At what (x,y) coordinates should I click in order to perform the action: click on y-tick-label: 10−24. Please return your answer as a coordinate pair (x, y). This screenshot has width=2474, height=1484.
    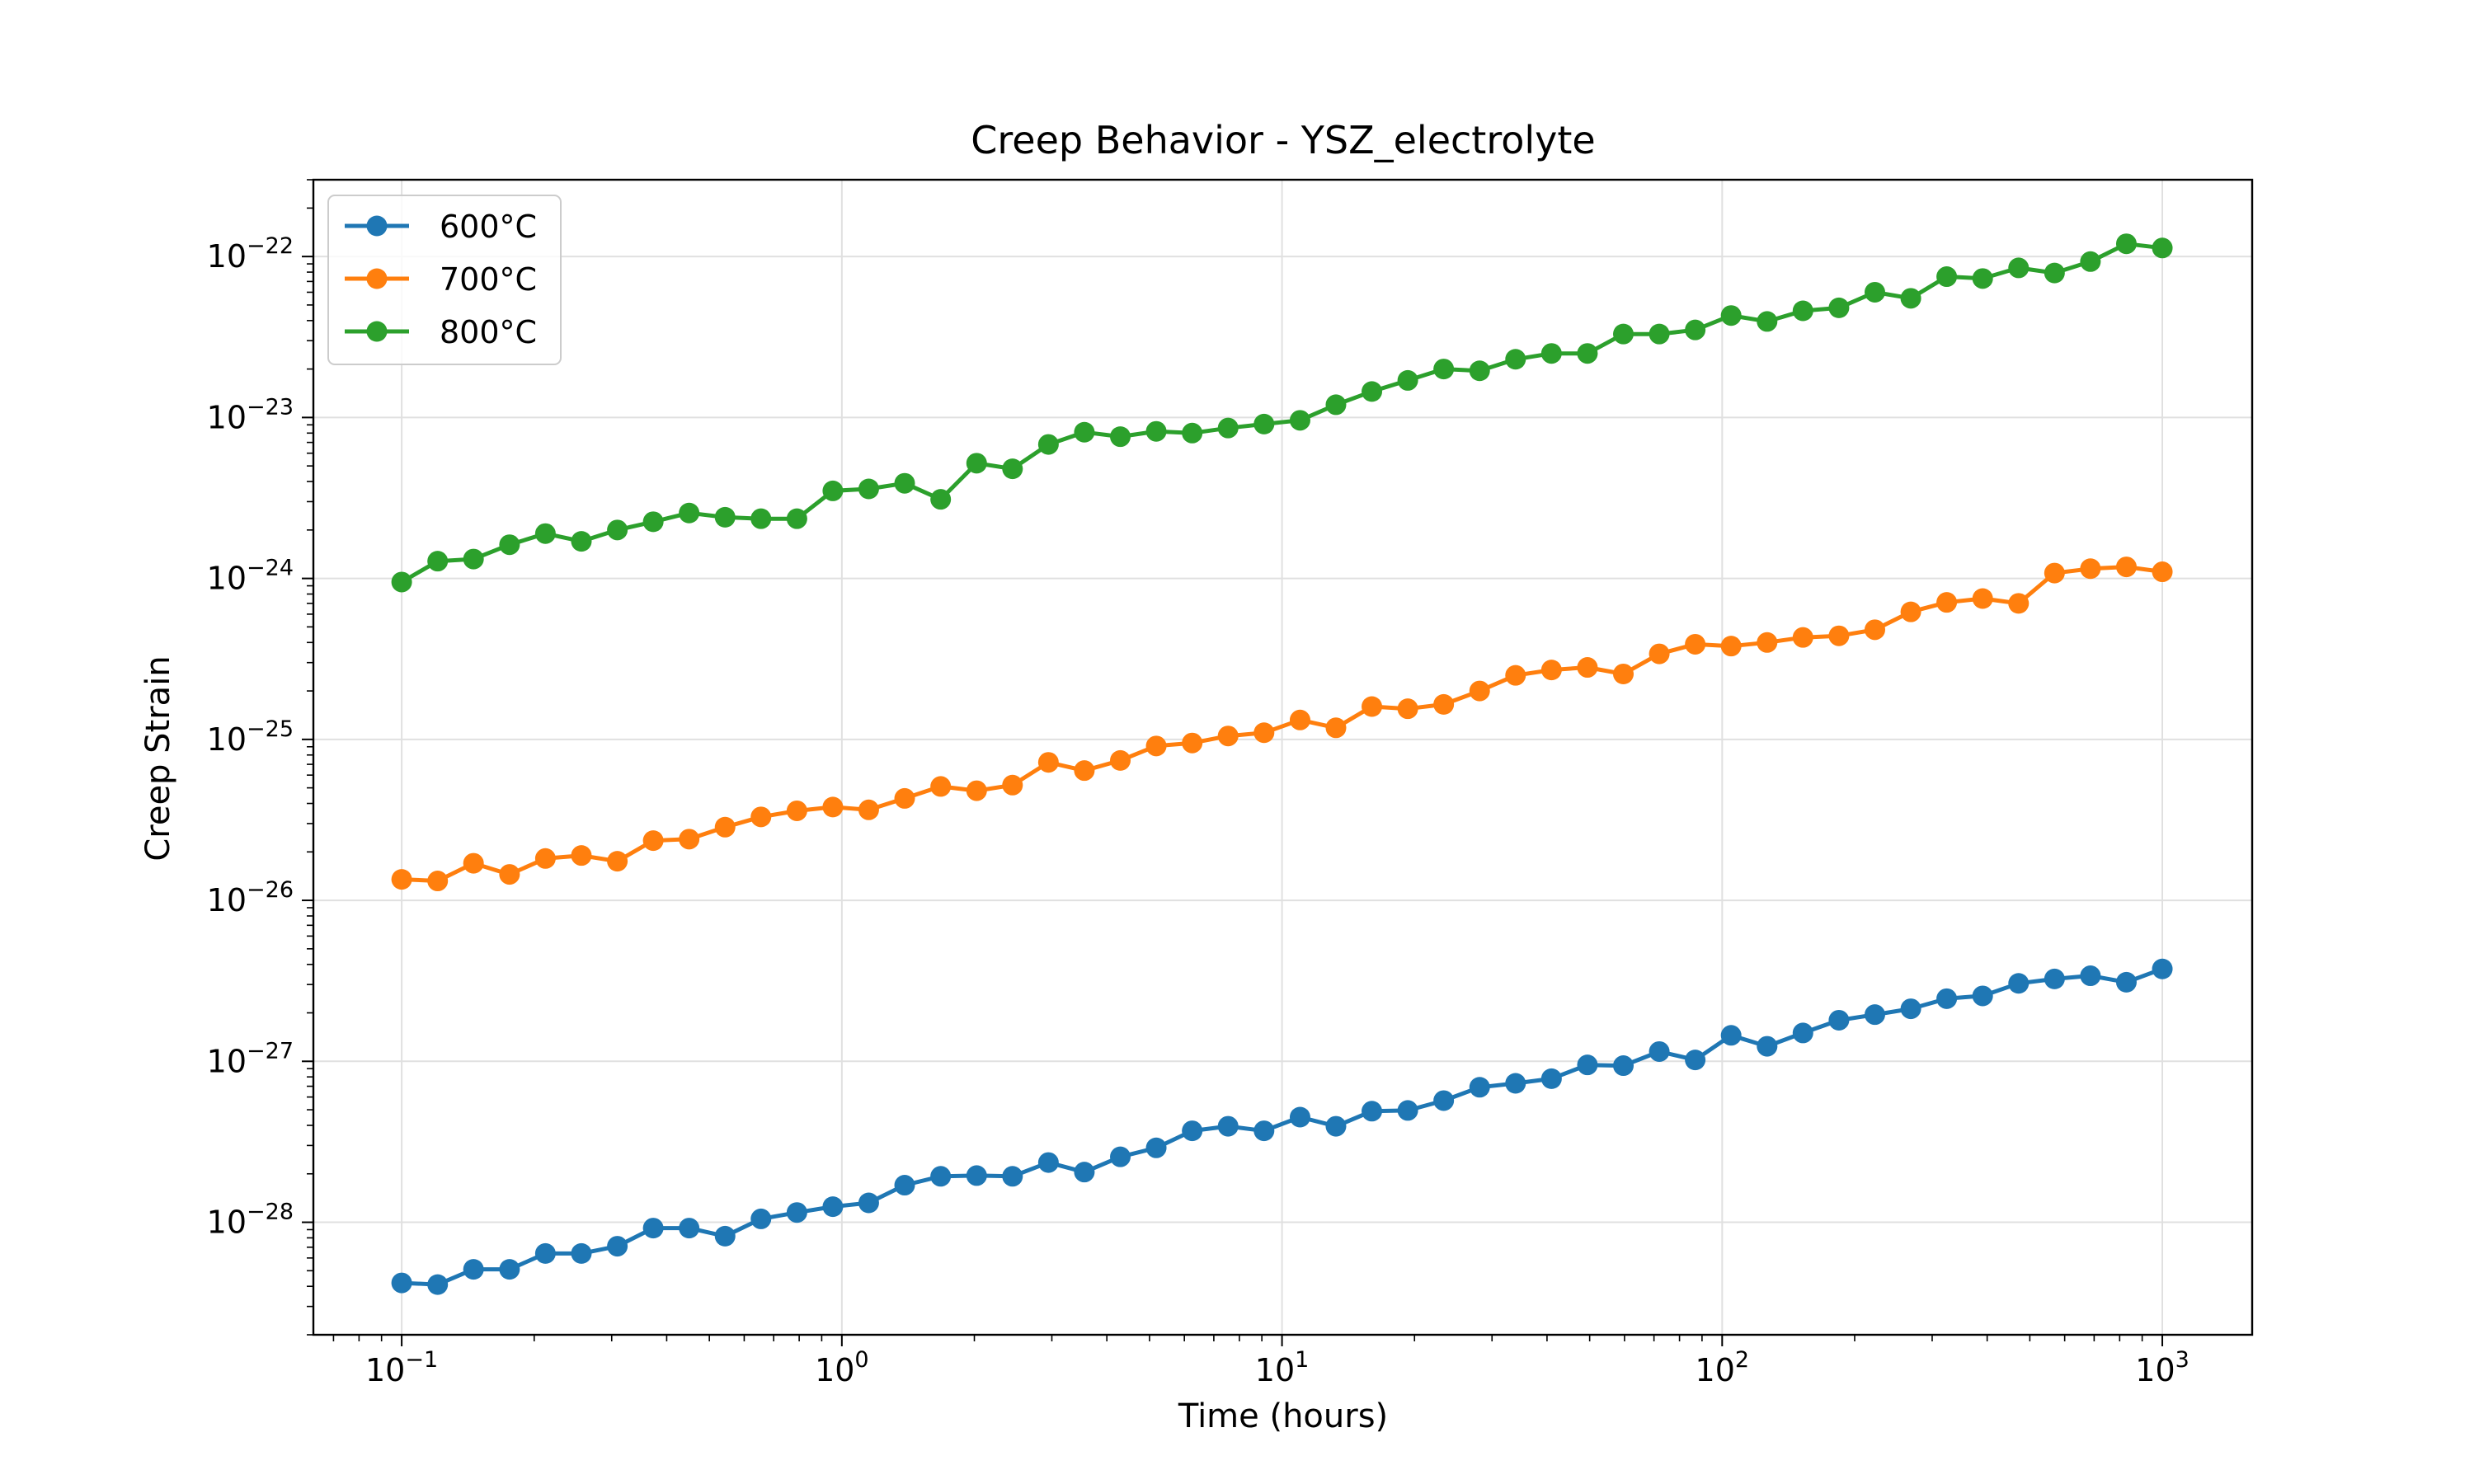
    Looking at the image, I should click on (250, 576).